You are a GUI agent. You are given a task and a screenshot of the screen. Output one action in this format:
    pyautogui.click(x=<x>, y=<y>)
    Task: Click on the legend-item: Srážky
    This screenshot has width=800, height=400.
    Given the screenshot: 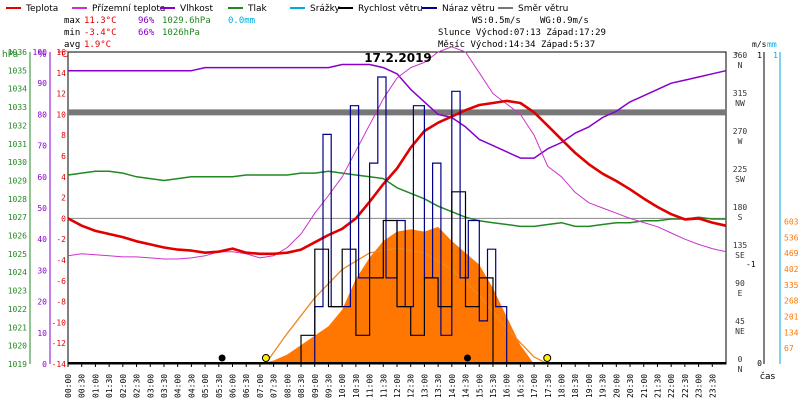 What is the action you would take?
    pyautogui.click(x=325, y=9)
    